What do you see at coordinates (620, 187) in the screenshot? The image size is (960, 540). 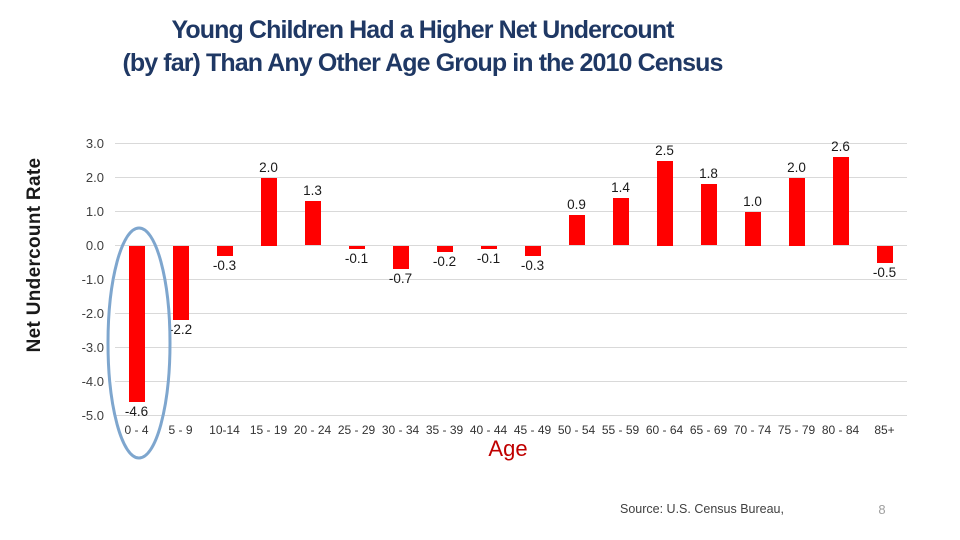 I see `data-label: 1.4` at bounding box center [620, 187].